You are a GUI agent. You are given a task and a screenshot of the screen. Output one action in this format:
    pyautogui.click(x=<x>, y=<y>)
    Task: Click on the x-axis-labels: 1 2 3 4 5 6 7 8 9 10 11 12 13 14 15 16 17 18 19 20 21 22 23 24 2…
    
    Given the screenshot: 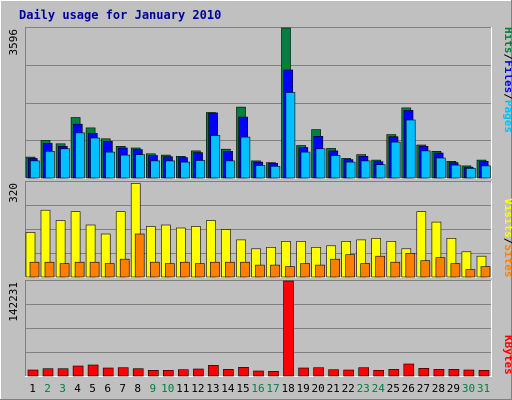 What is the action you would take?
    pyautogui.click(x=259, y=388)
    